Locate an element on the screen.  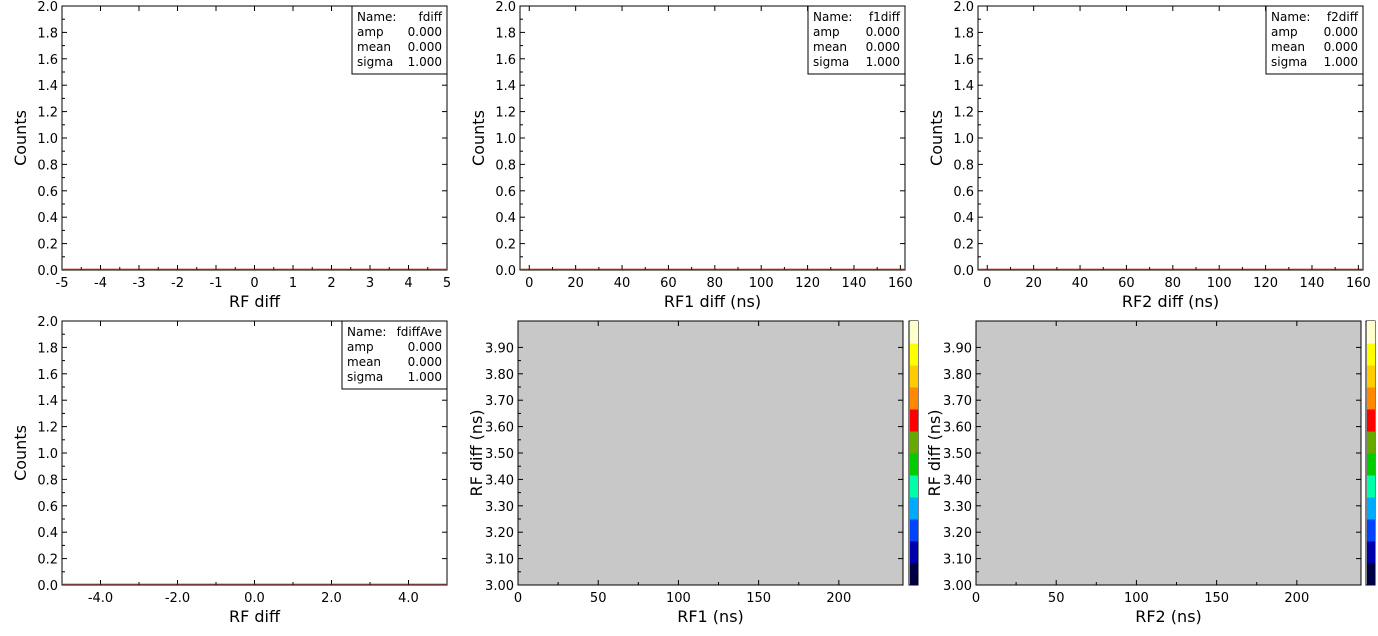
y-tick-label: 3.00 is located at coordinates (499, 586).